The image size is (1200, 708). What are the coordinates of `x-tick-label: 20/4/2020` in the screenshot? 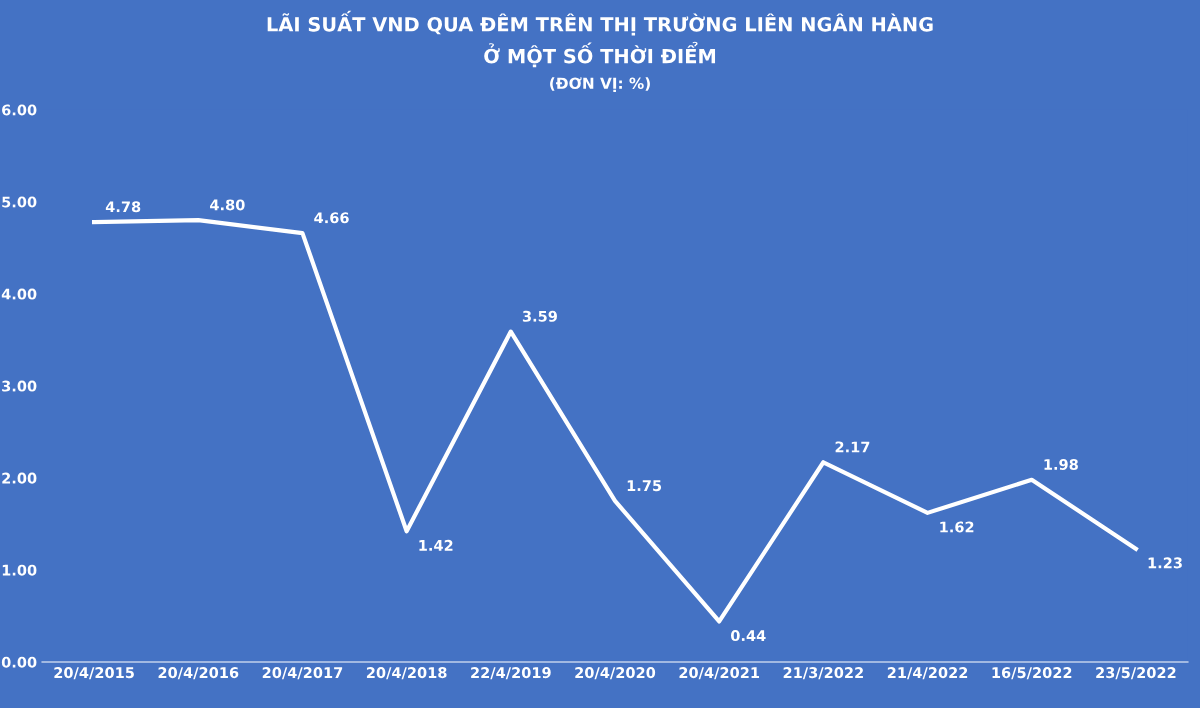 It's located at (615, 673).